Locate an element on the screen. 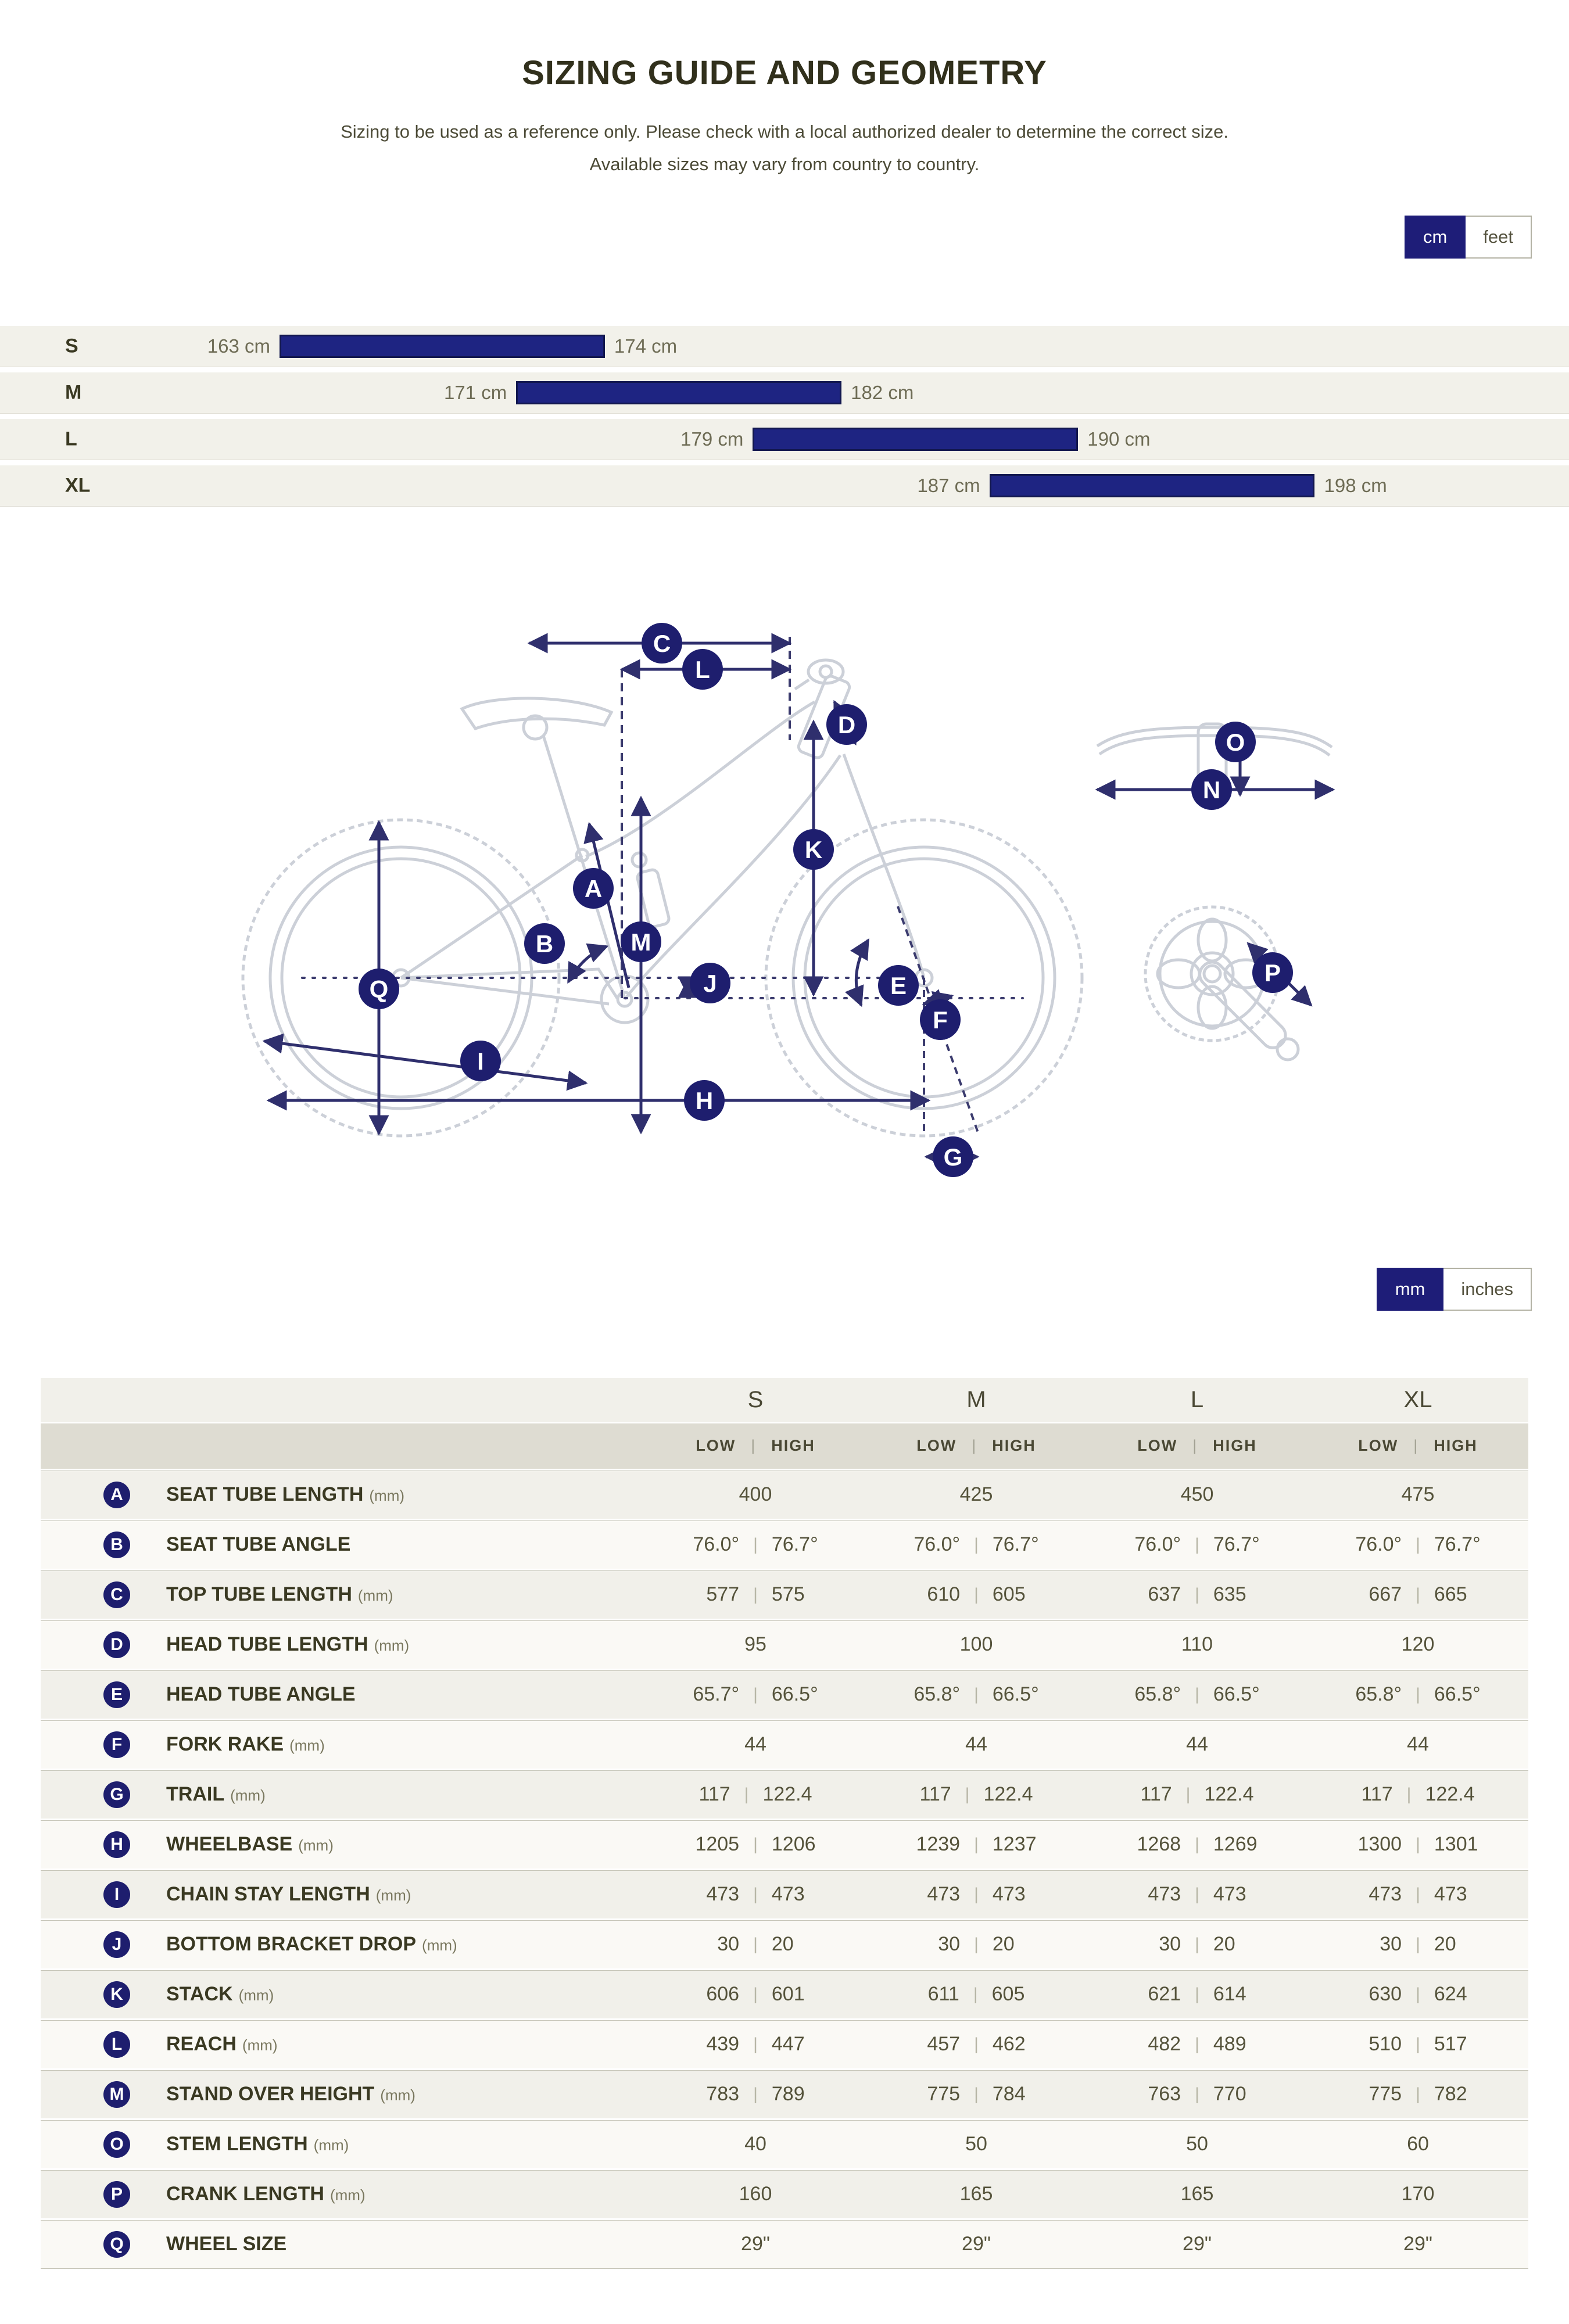 The image size is (1569, 2324). value-cell-M-M: 775 | 784 is located at coordinates (976, 2094).